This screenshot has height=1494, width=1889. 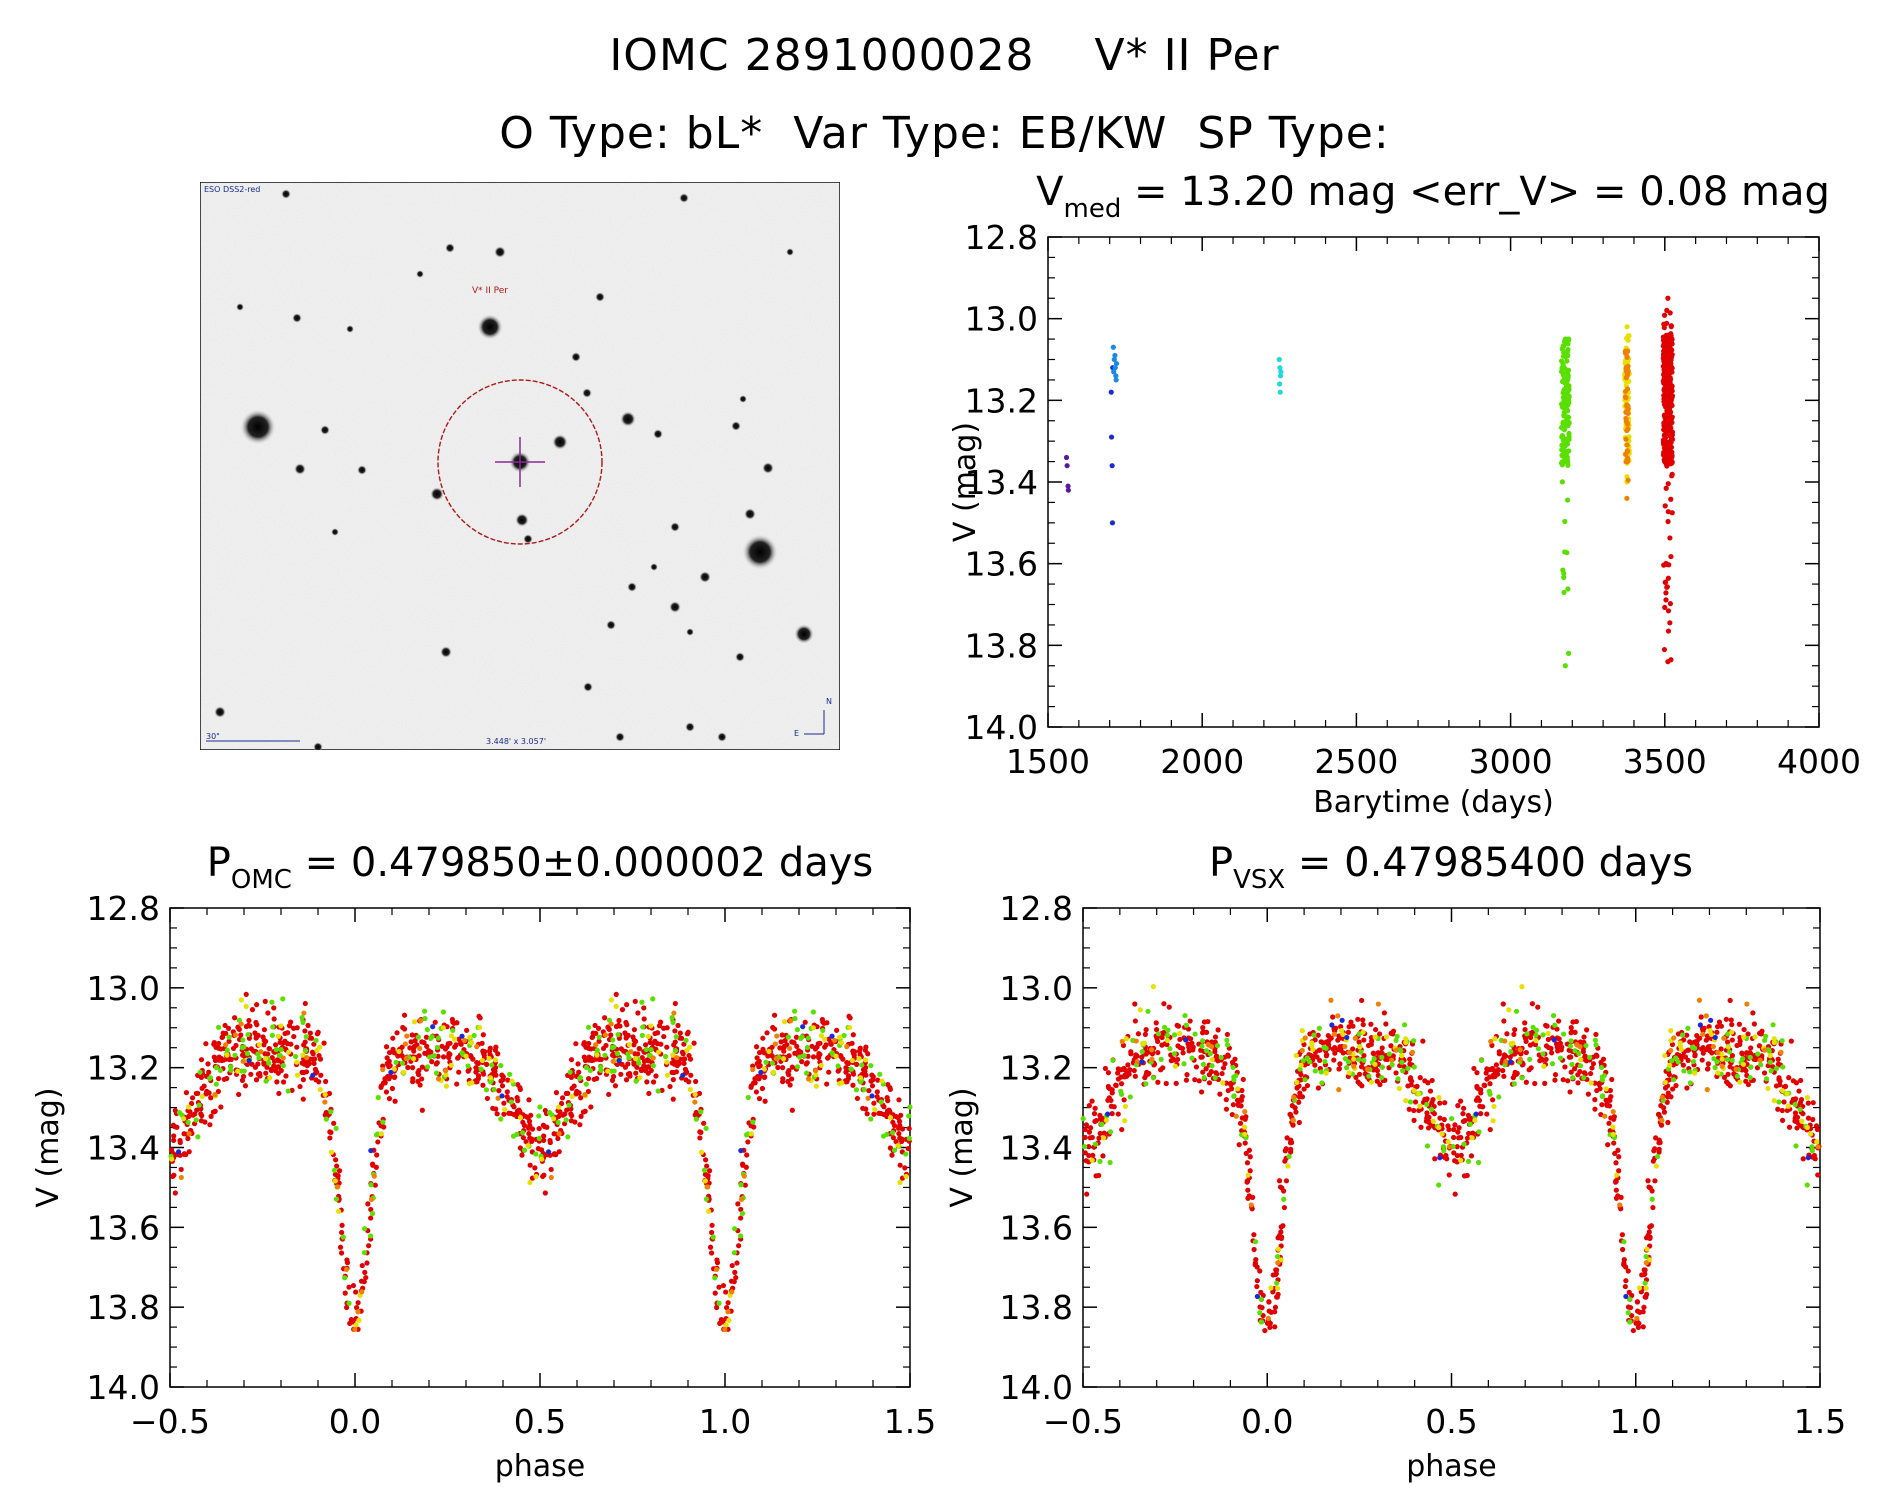 What do you see at coordinates (1369, 482) in the screenshot?
I see `data-points` at bounding box center [1369, 482].